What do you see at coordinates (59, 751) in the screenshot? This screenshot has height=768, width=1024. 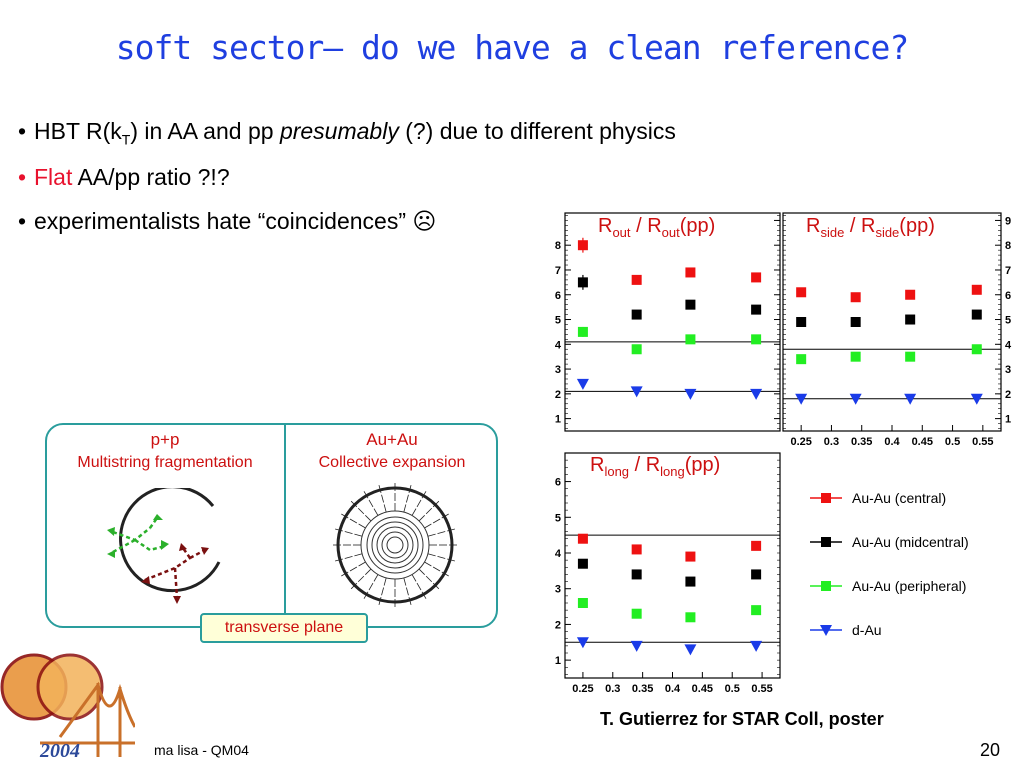 I see `logo-year: 2004` at bounding box center [59, 751].